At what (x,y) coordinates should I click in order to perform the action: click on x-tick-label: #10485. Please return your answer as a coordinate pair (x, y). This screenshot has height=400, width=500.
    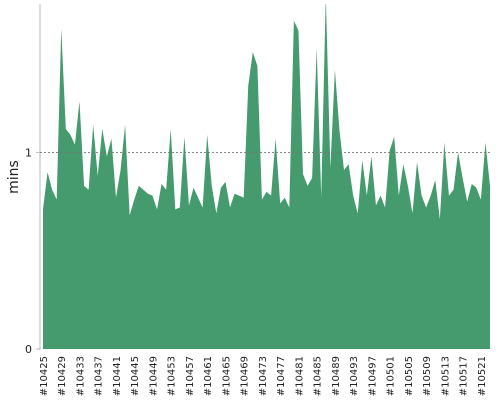
    Looking at the image, I should click on (318, 376).